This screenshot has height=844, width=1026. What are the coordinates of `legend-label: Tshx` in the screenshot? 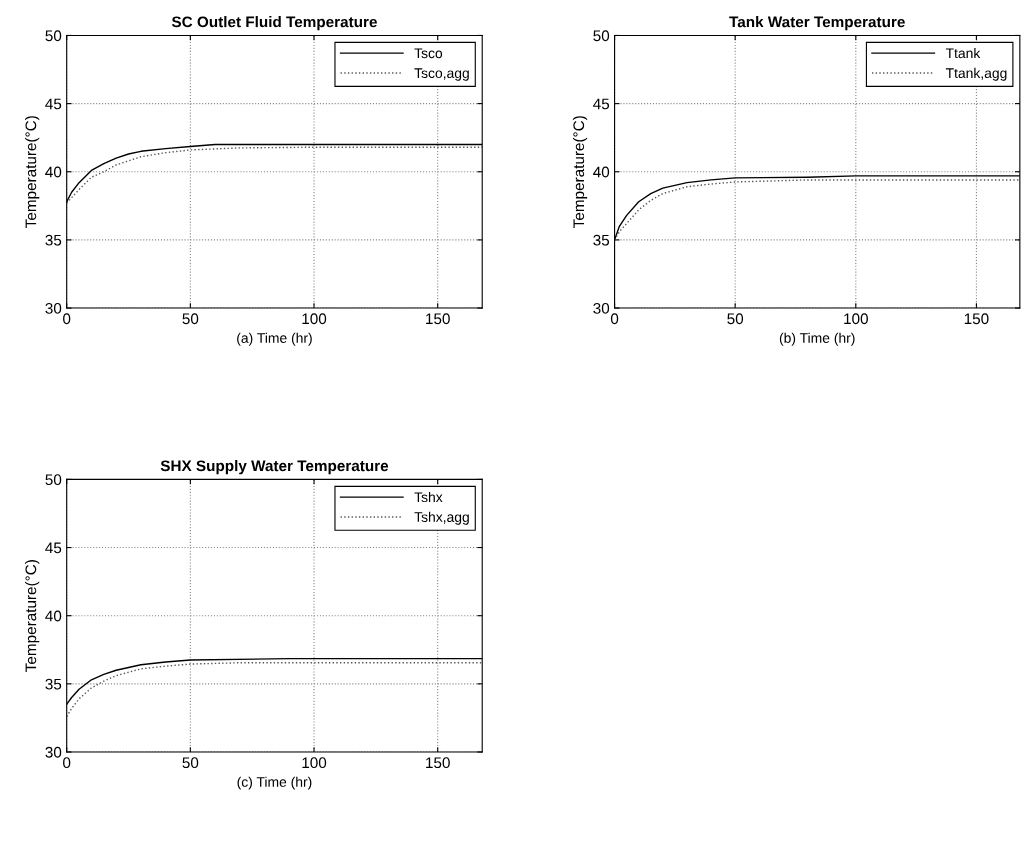 It's located at (428, 497).